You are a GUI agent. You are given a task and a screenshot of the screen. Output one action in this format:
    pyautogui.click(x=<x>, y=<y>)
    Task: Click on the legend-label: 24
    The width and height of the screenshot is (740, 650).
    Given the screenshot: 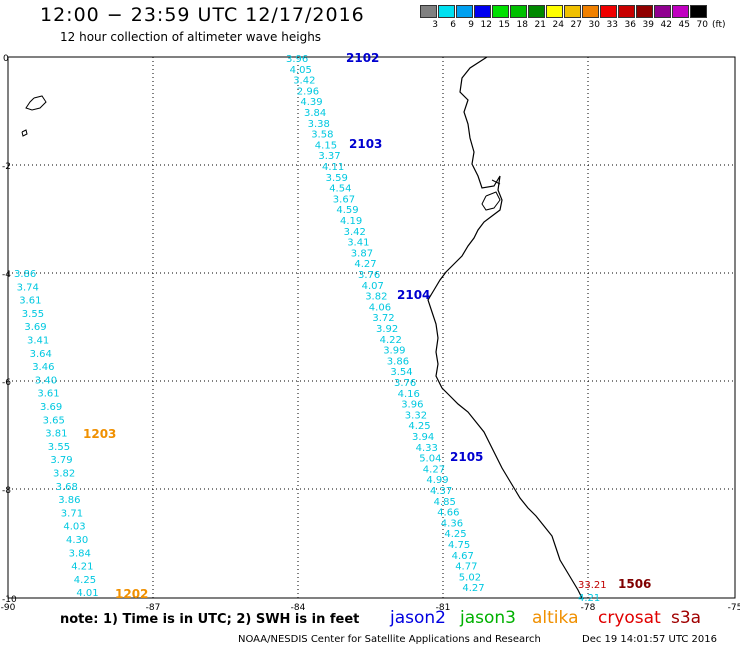 What is the action you would take?
    pyautogui.click(x=558, y=25)
    